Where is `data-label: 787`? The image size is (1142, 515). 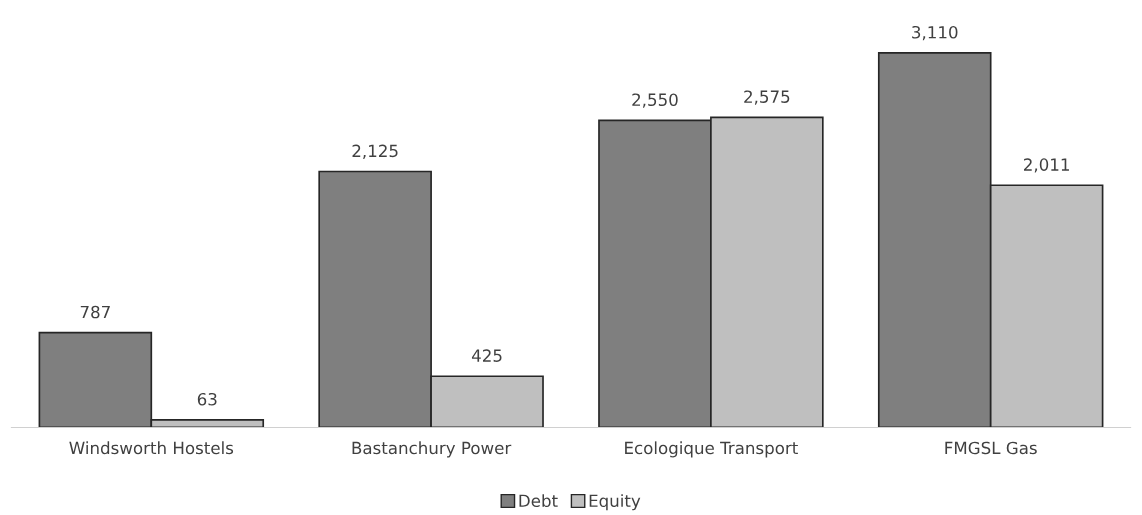 data-label: 787 is located at coordinates (95, 312).